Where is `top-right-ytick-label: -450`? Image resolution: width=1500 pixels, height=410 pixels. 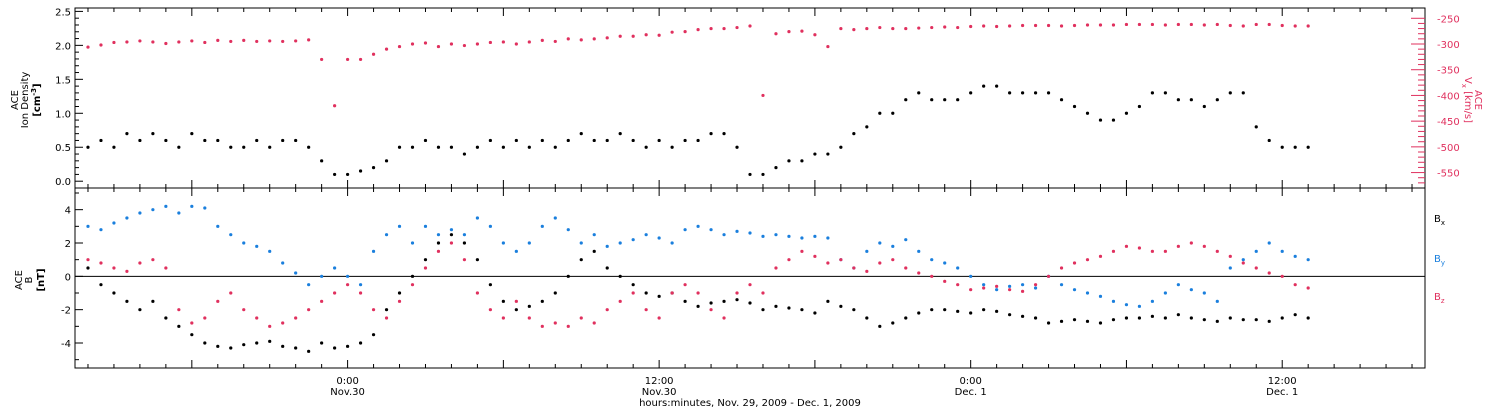 top-right-ytick-label: -450 is located at coordinates (1448, 122).